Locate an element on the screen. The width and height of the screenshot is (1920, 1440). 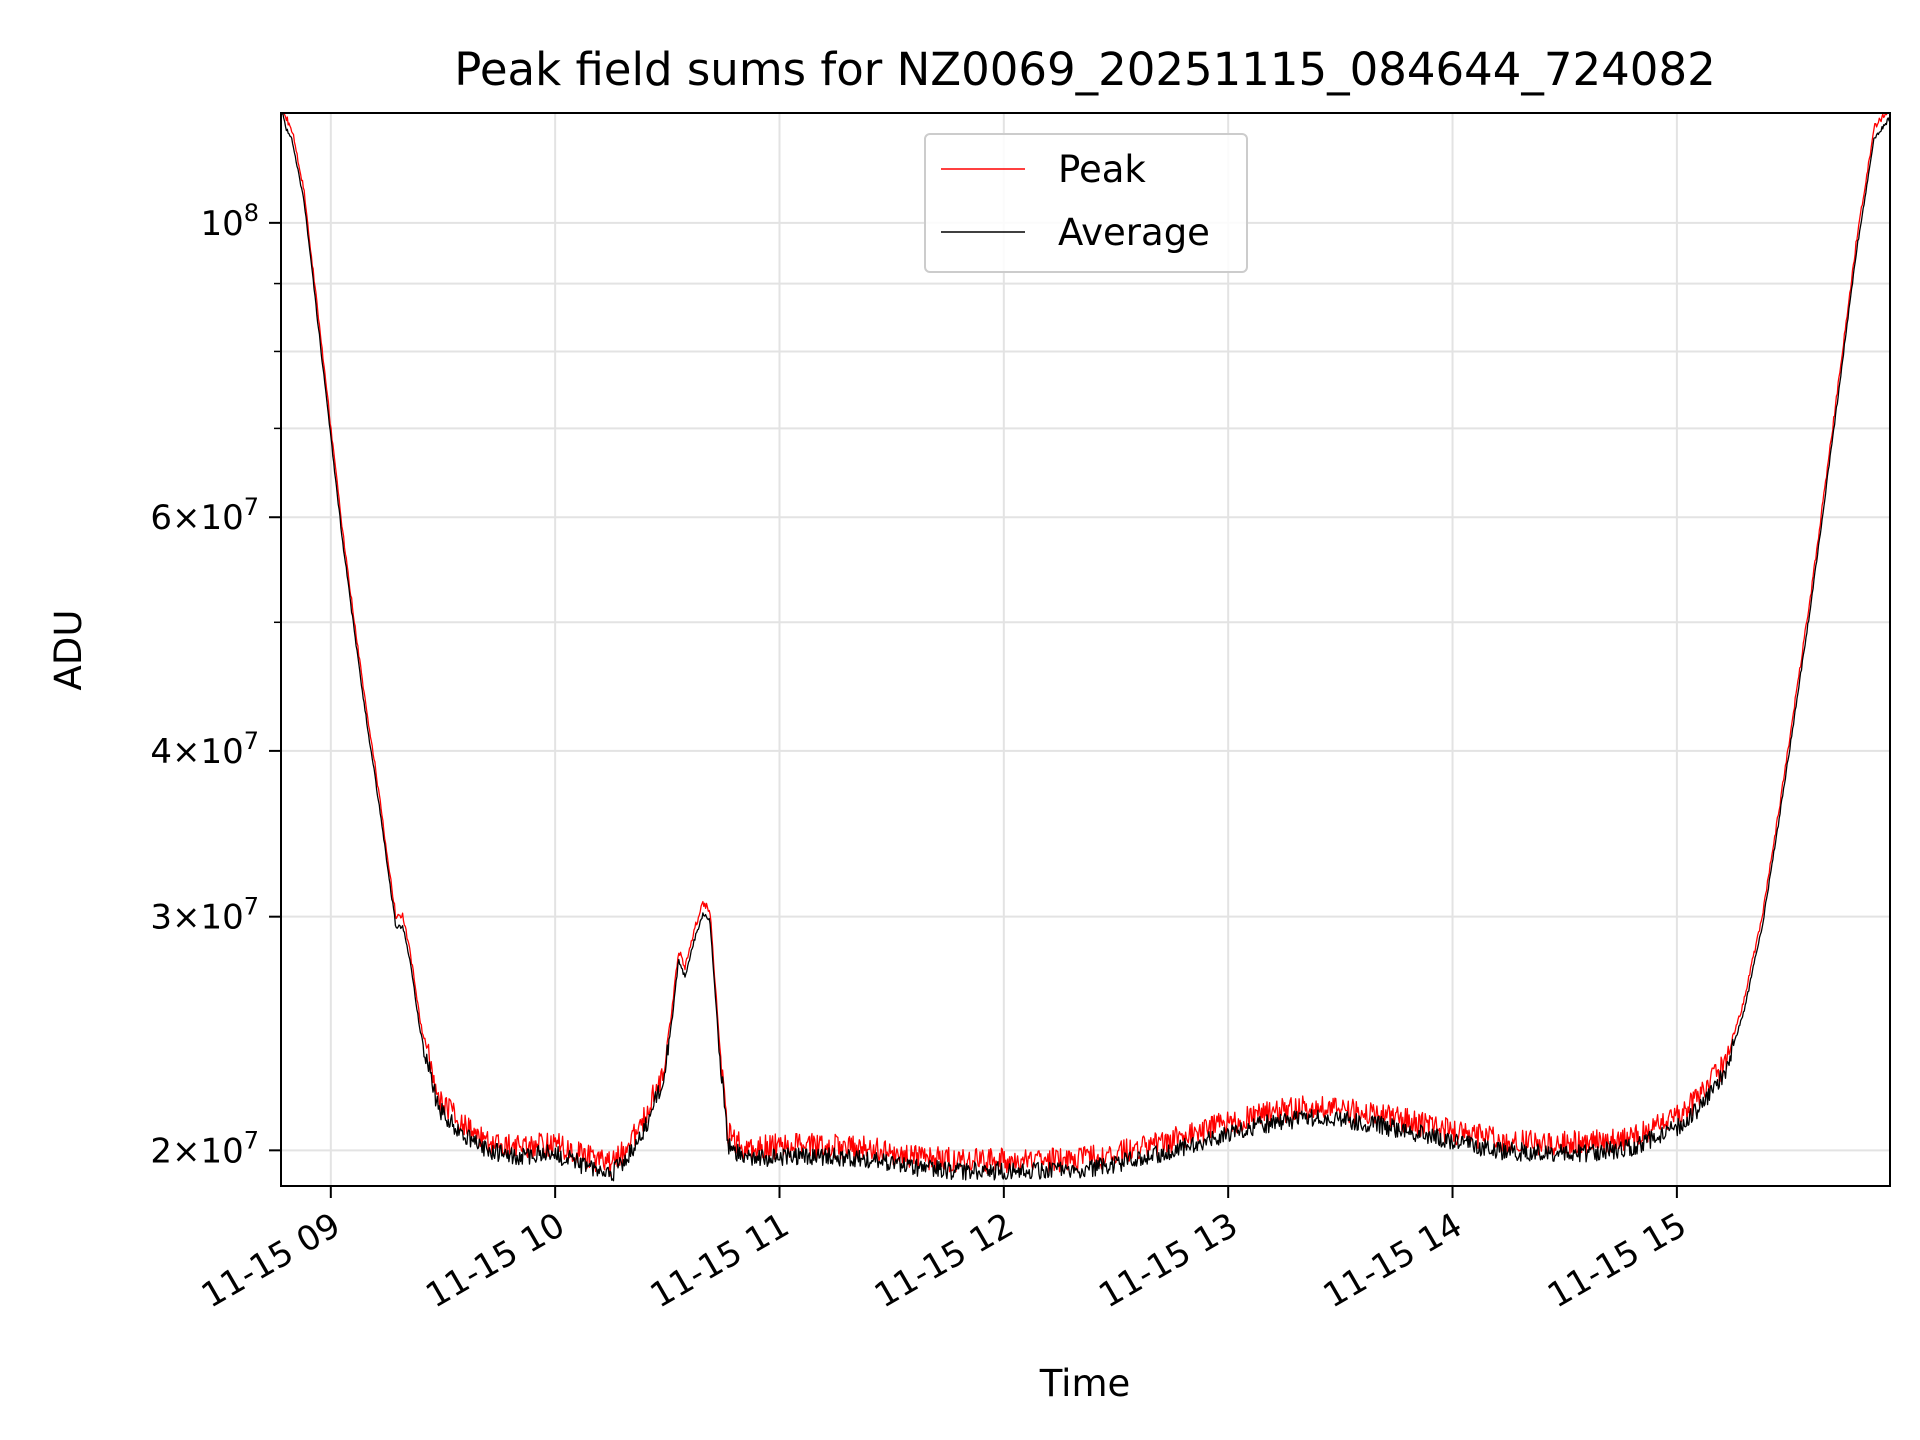
legend-label-average: Average is located at coordinates (1134, 232).